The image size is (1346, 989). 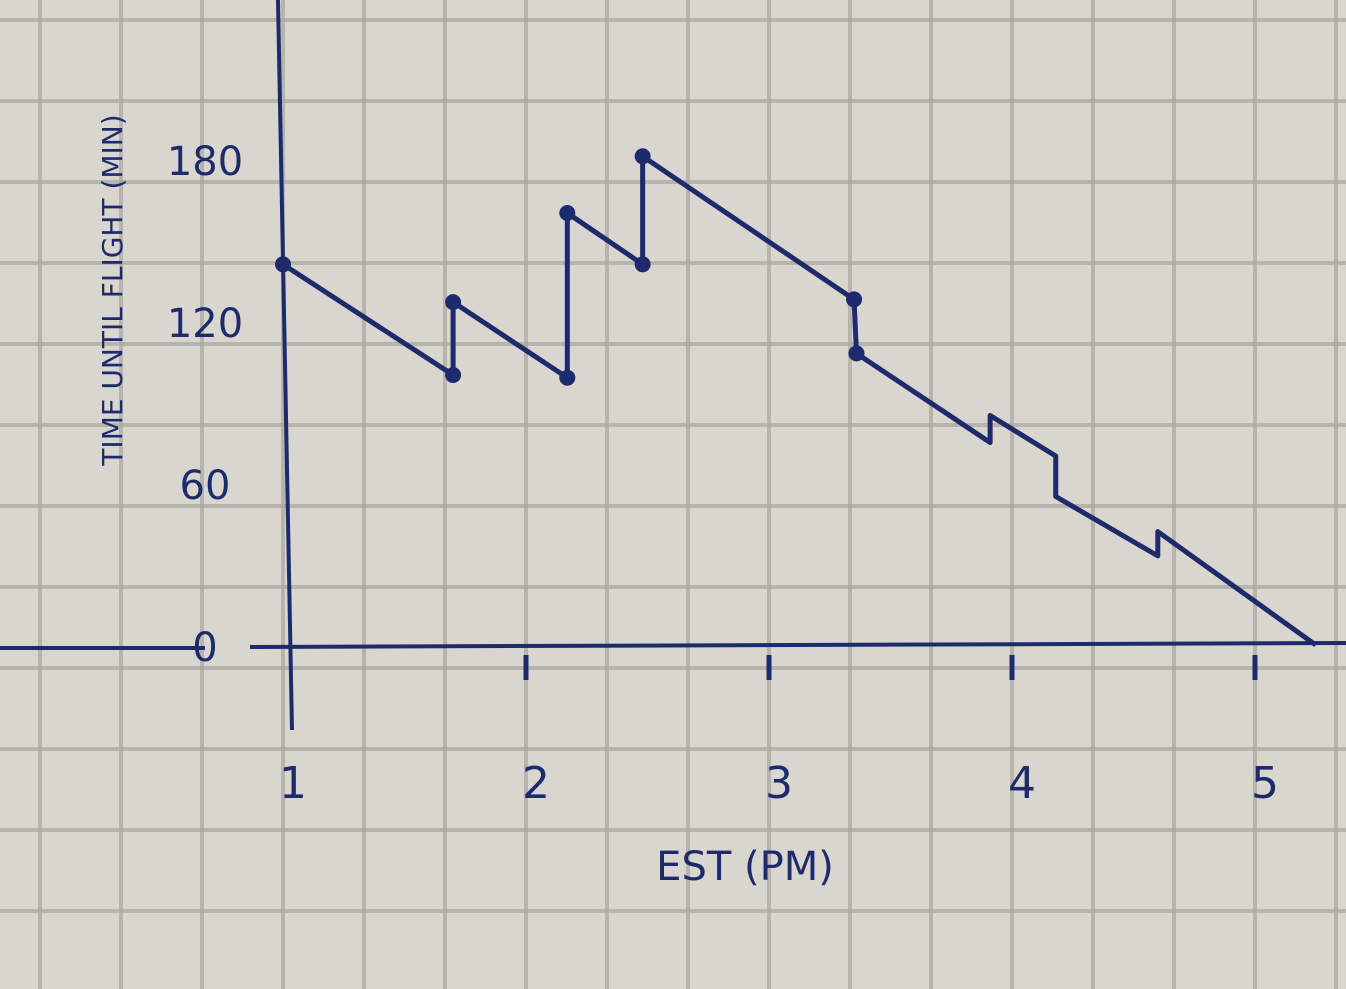 I want to click on y-tick-label: 180, so click(x=205, y=162).